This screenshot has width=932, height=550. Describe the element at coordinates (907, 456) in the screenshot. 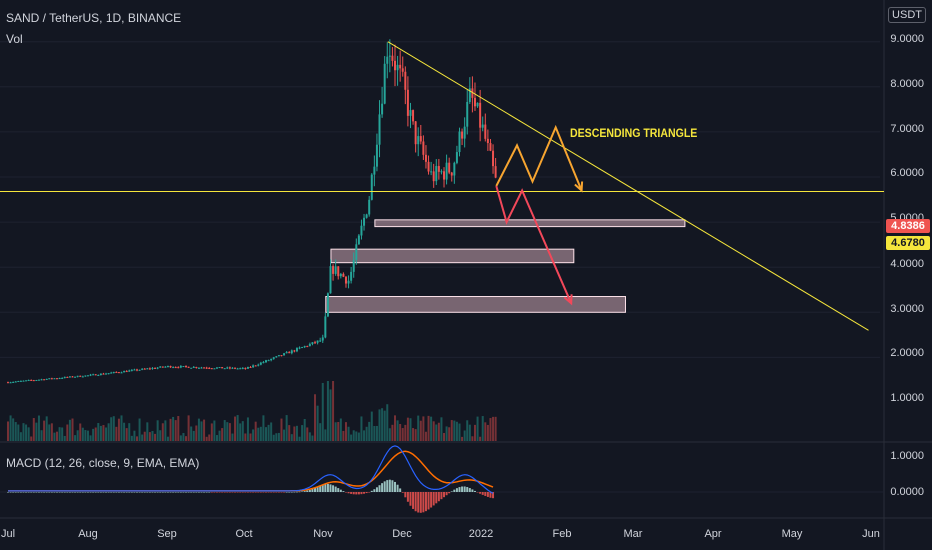

I see `macd-y-tick-label: 1.0000` at that location.